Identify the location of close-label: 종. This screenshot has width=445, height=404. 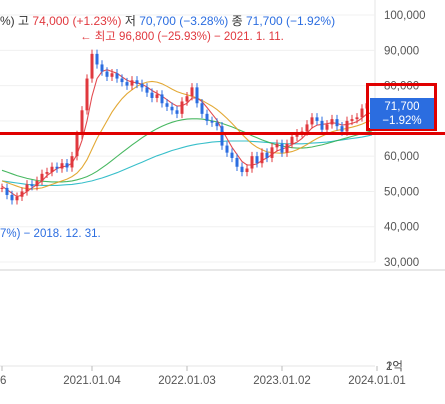
(237, 21).